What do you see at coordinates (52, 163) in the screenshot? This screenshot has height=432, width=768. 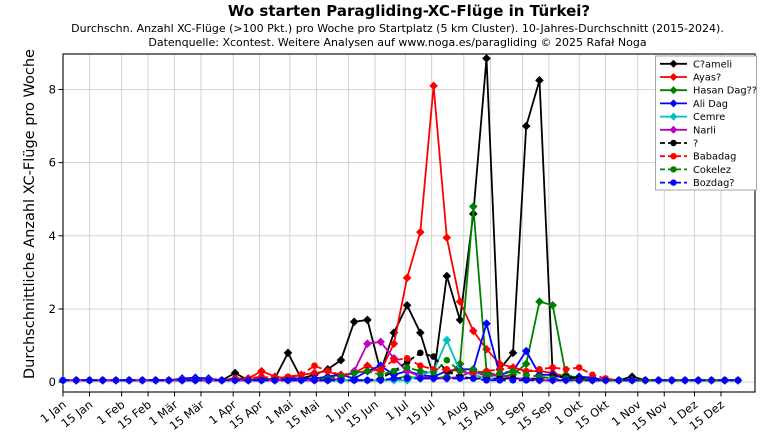 I see `y-tick-label: 6` at bounding box center [52, 163].